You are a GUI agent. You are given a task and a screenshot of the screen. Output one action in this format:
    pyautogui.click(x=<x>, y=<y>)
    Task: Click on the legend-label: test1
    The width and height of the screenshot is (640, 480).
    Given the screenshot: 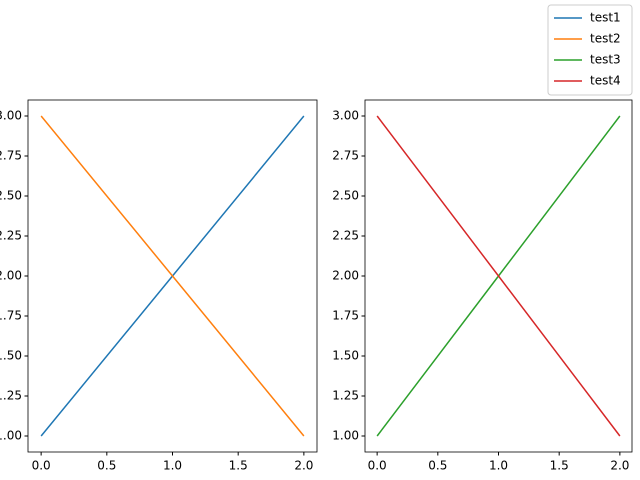 What is the action you would take?
    pyautogui.click(x=605, y=18)
    